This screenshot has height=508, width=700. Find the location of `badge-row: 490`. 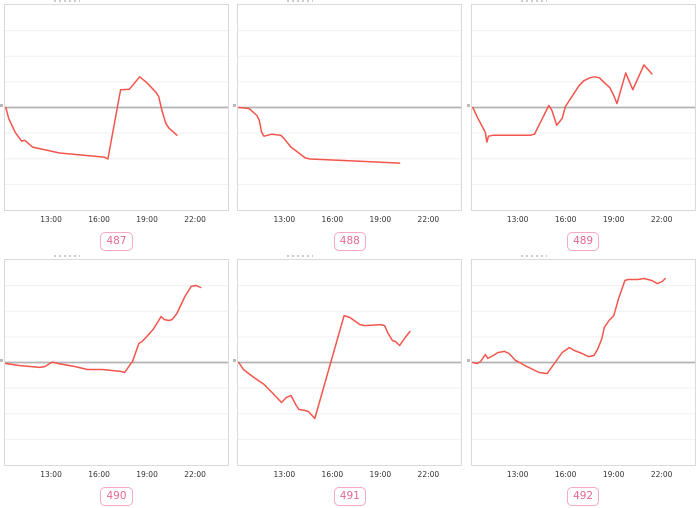

badge-row: 490 is located at coordinates (116, 495).